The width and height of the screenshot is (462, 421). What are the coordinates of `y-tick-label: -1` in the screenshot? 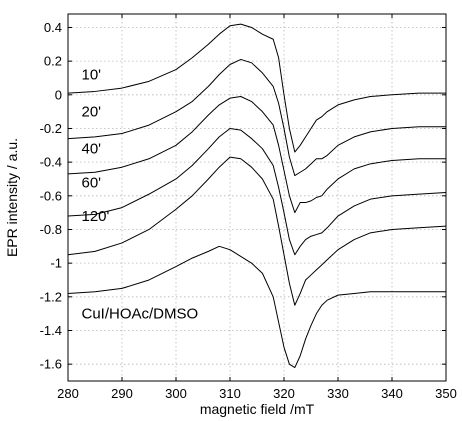 It's located at (56, 263).